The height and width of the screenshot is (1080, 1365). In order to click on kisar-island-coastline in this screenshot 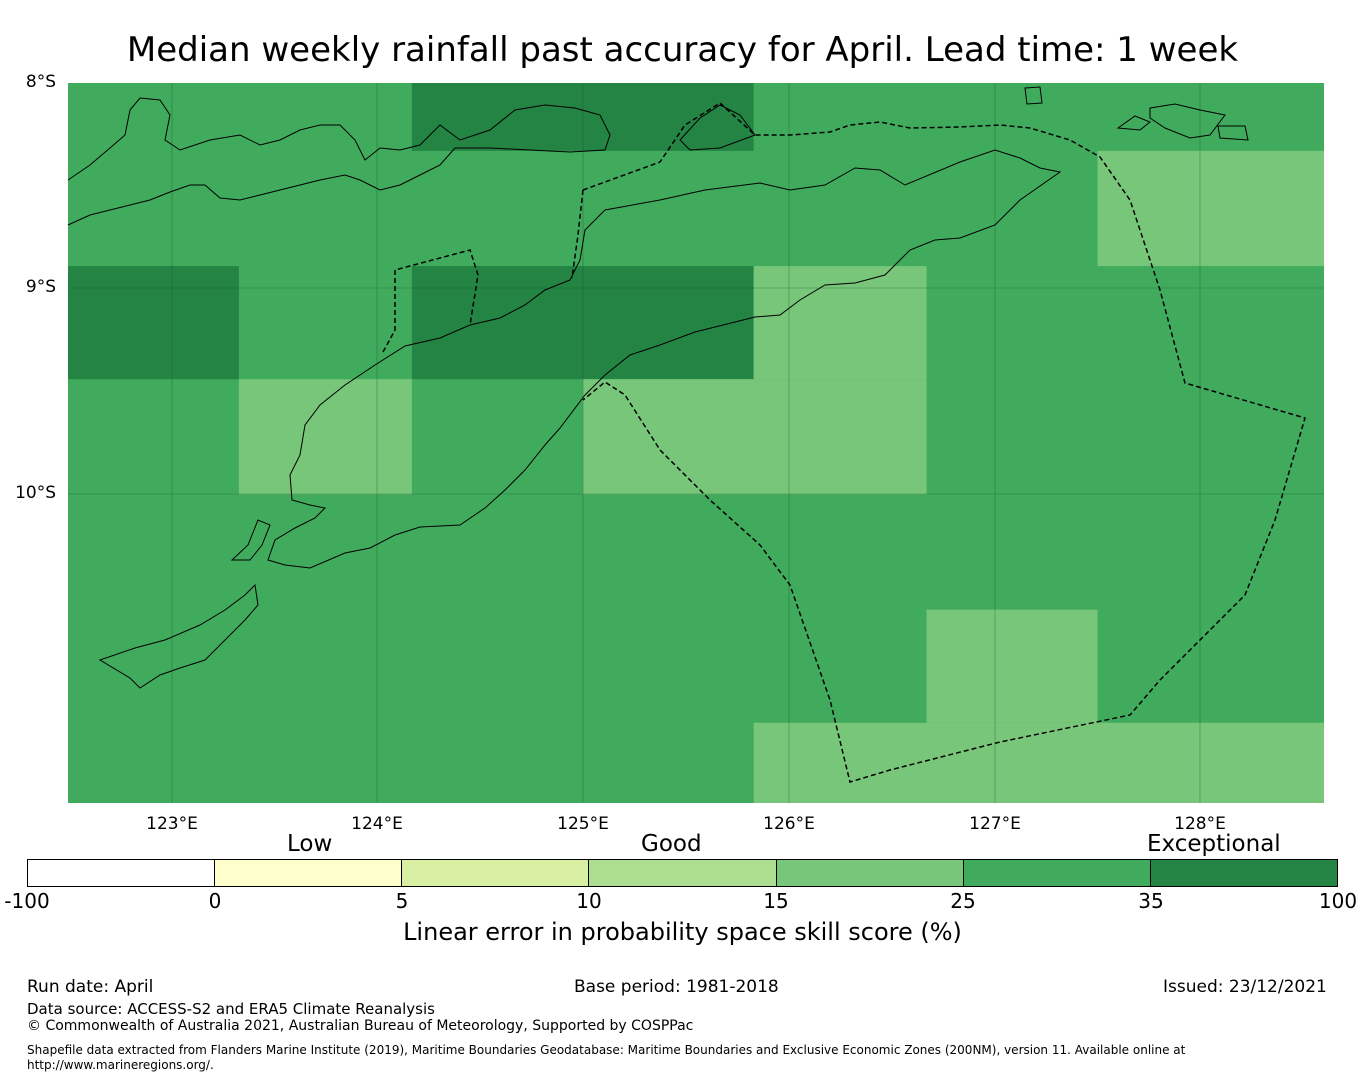, I will do `click(1033, 95)`.